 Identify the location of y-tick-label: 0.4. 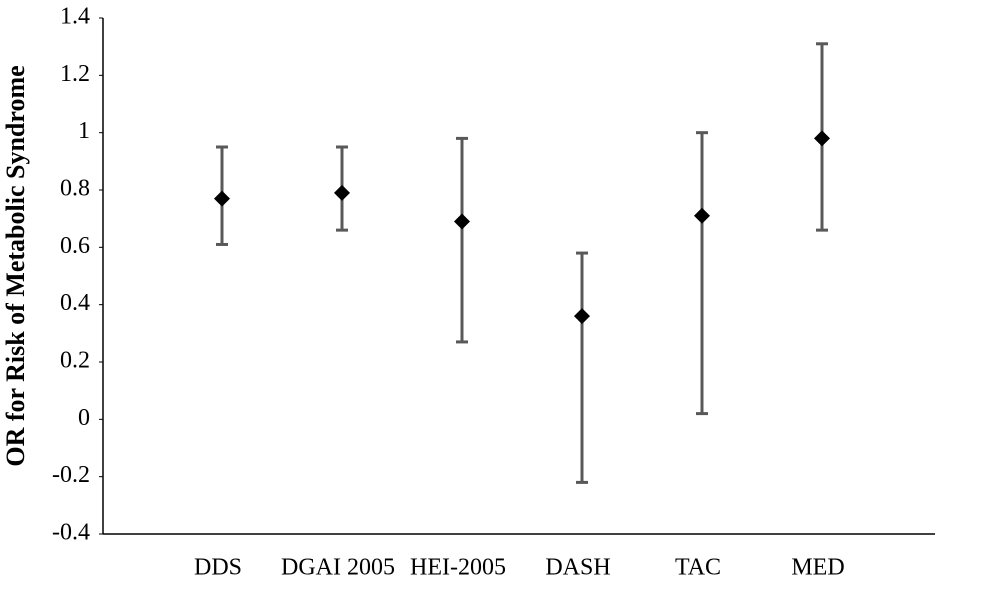
(75, 303).